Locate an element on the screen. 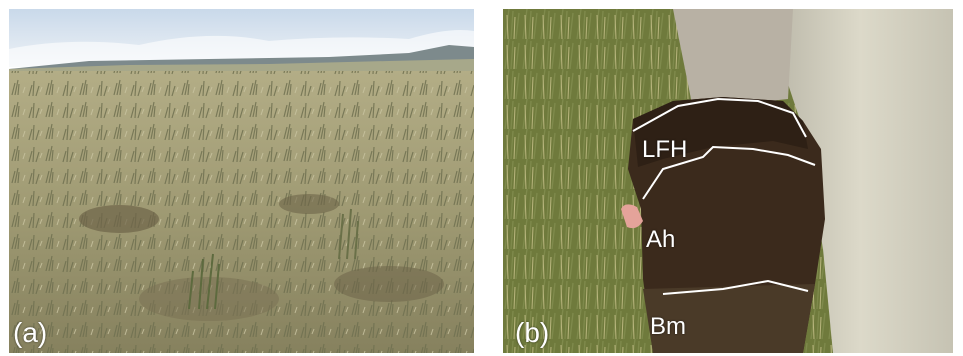 The image size is (963, 356). panel-label-a: (a) is located at coordinates (30, 332).